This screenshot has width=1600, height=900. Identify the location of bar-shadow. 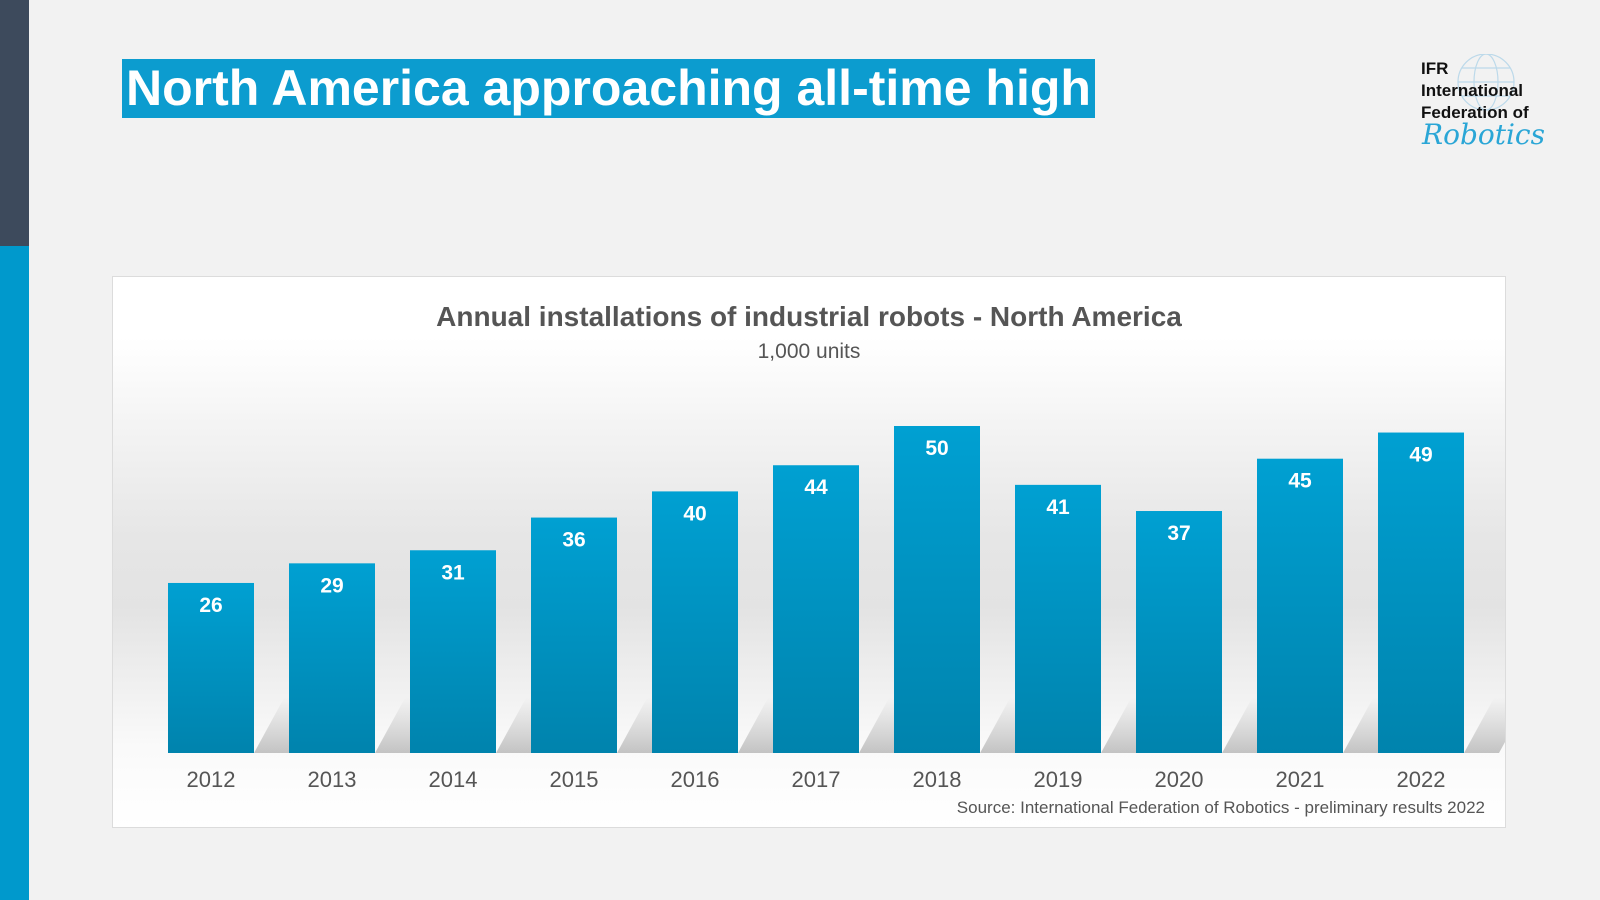
(1484, 725).